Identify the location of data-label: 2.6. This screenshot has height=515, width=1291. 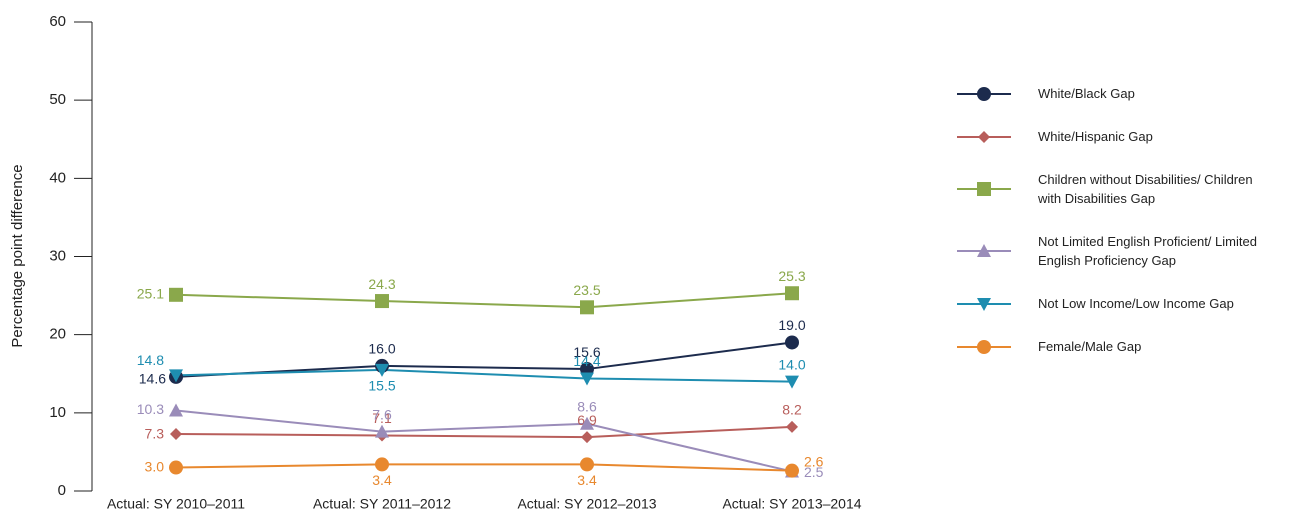
(814, 461).